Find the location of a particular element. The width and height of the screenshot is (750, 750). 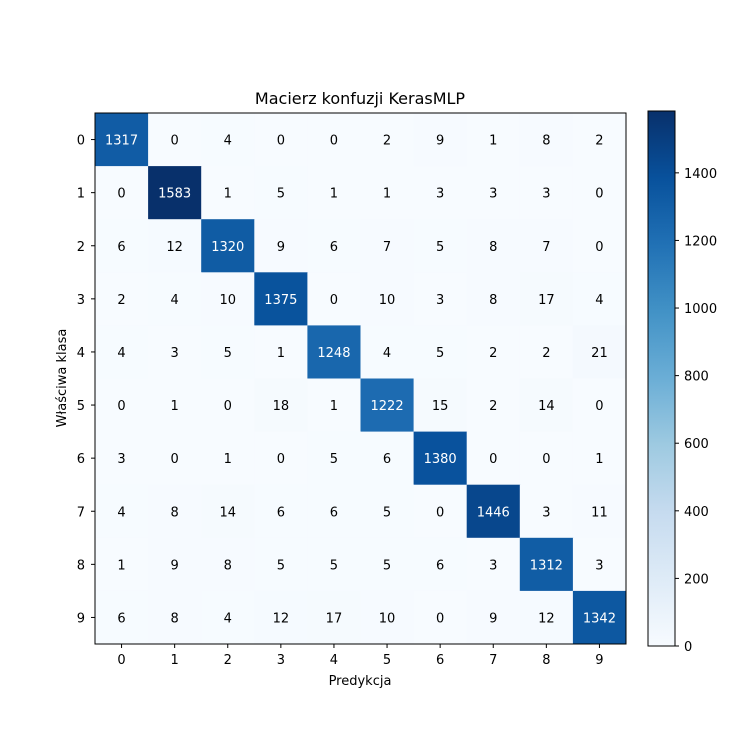

cell-value-label: 1375 is located at coordinates (280, 300).